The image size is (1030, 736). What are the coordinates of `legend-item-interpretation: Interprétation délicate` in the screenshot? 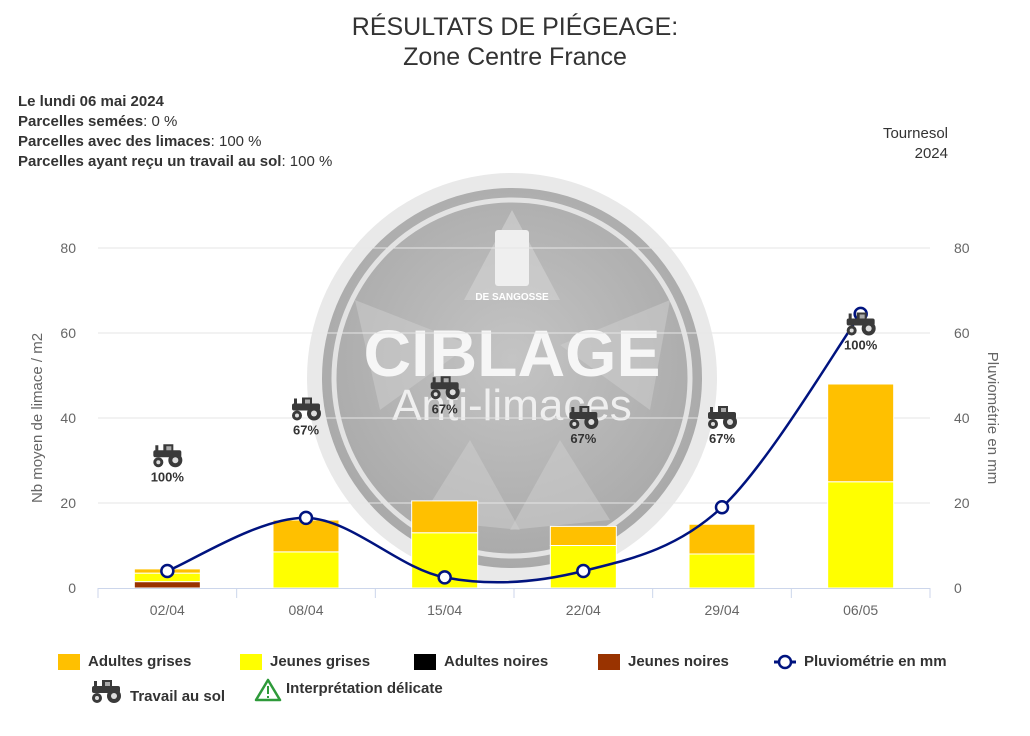 It's located at (364, 688).